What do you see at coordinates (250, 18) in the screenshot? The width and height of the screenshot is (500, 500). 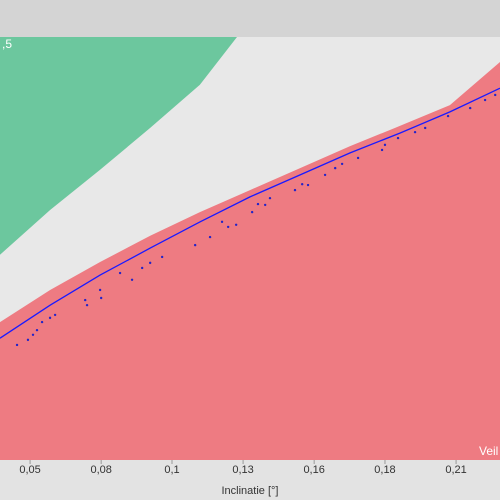 I see `top-strip` at bounding box center [250, 18].